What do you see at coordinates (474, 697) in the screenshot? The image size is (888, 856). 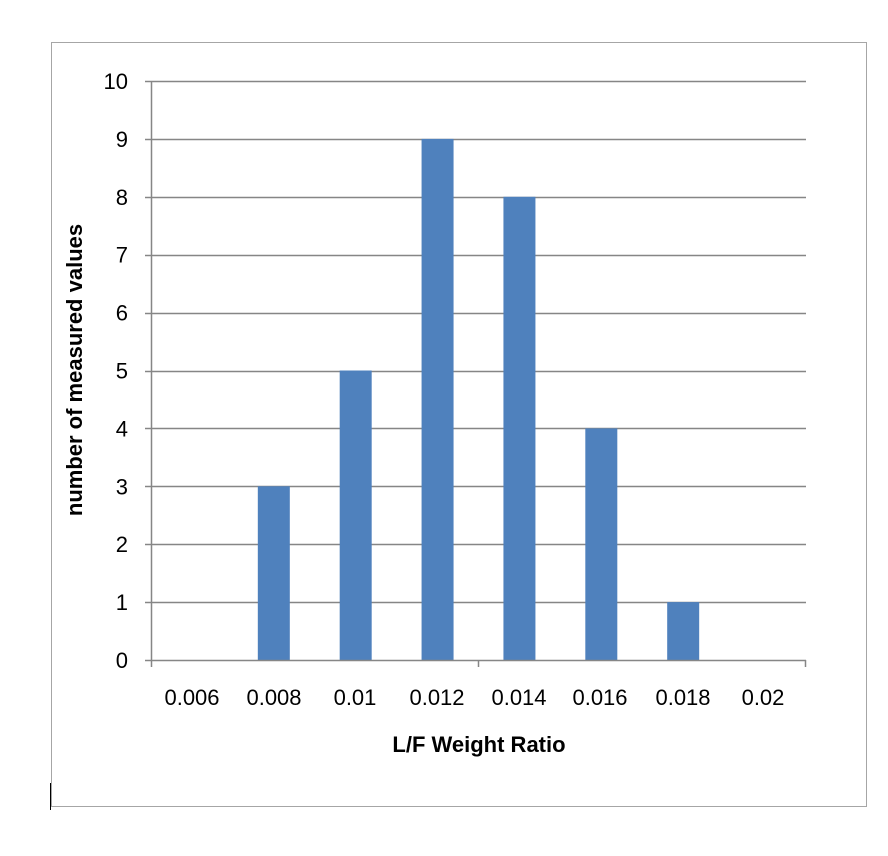 I see `x-tick-labels: 0.006 0.008 0.01 0.012 0.014 0.016 0.018 0.02` at bounding box center [474, 697].